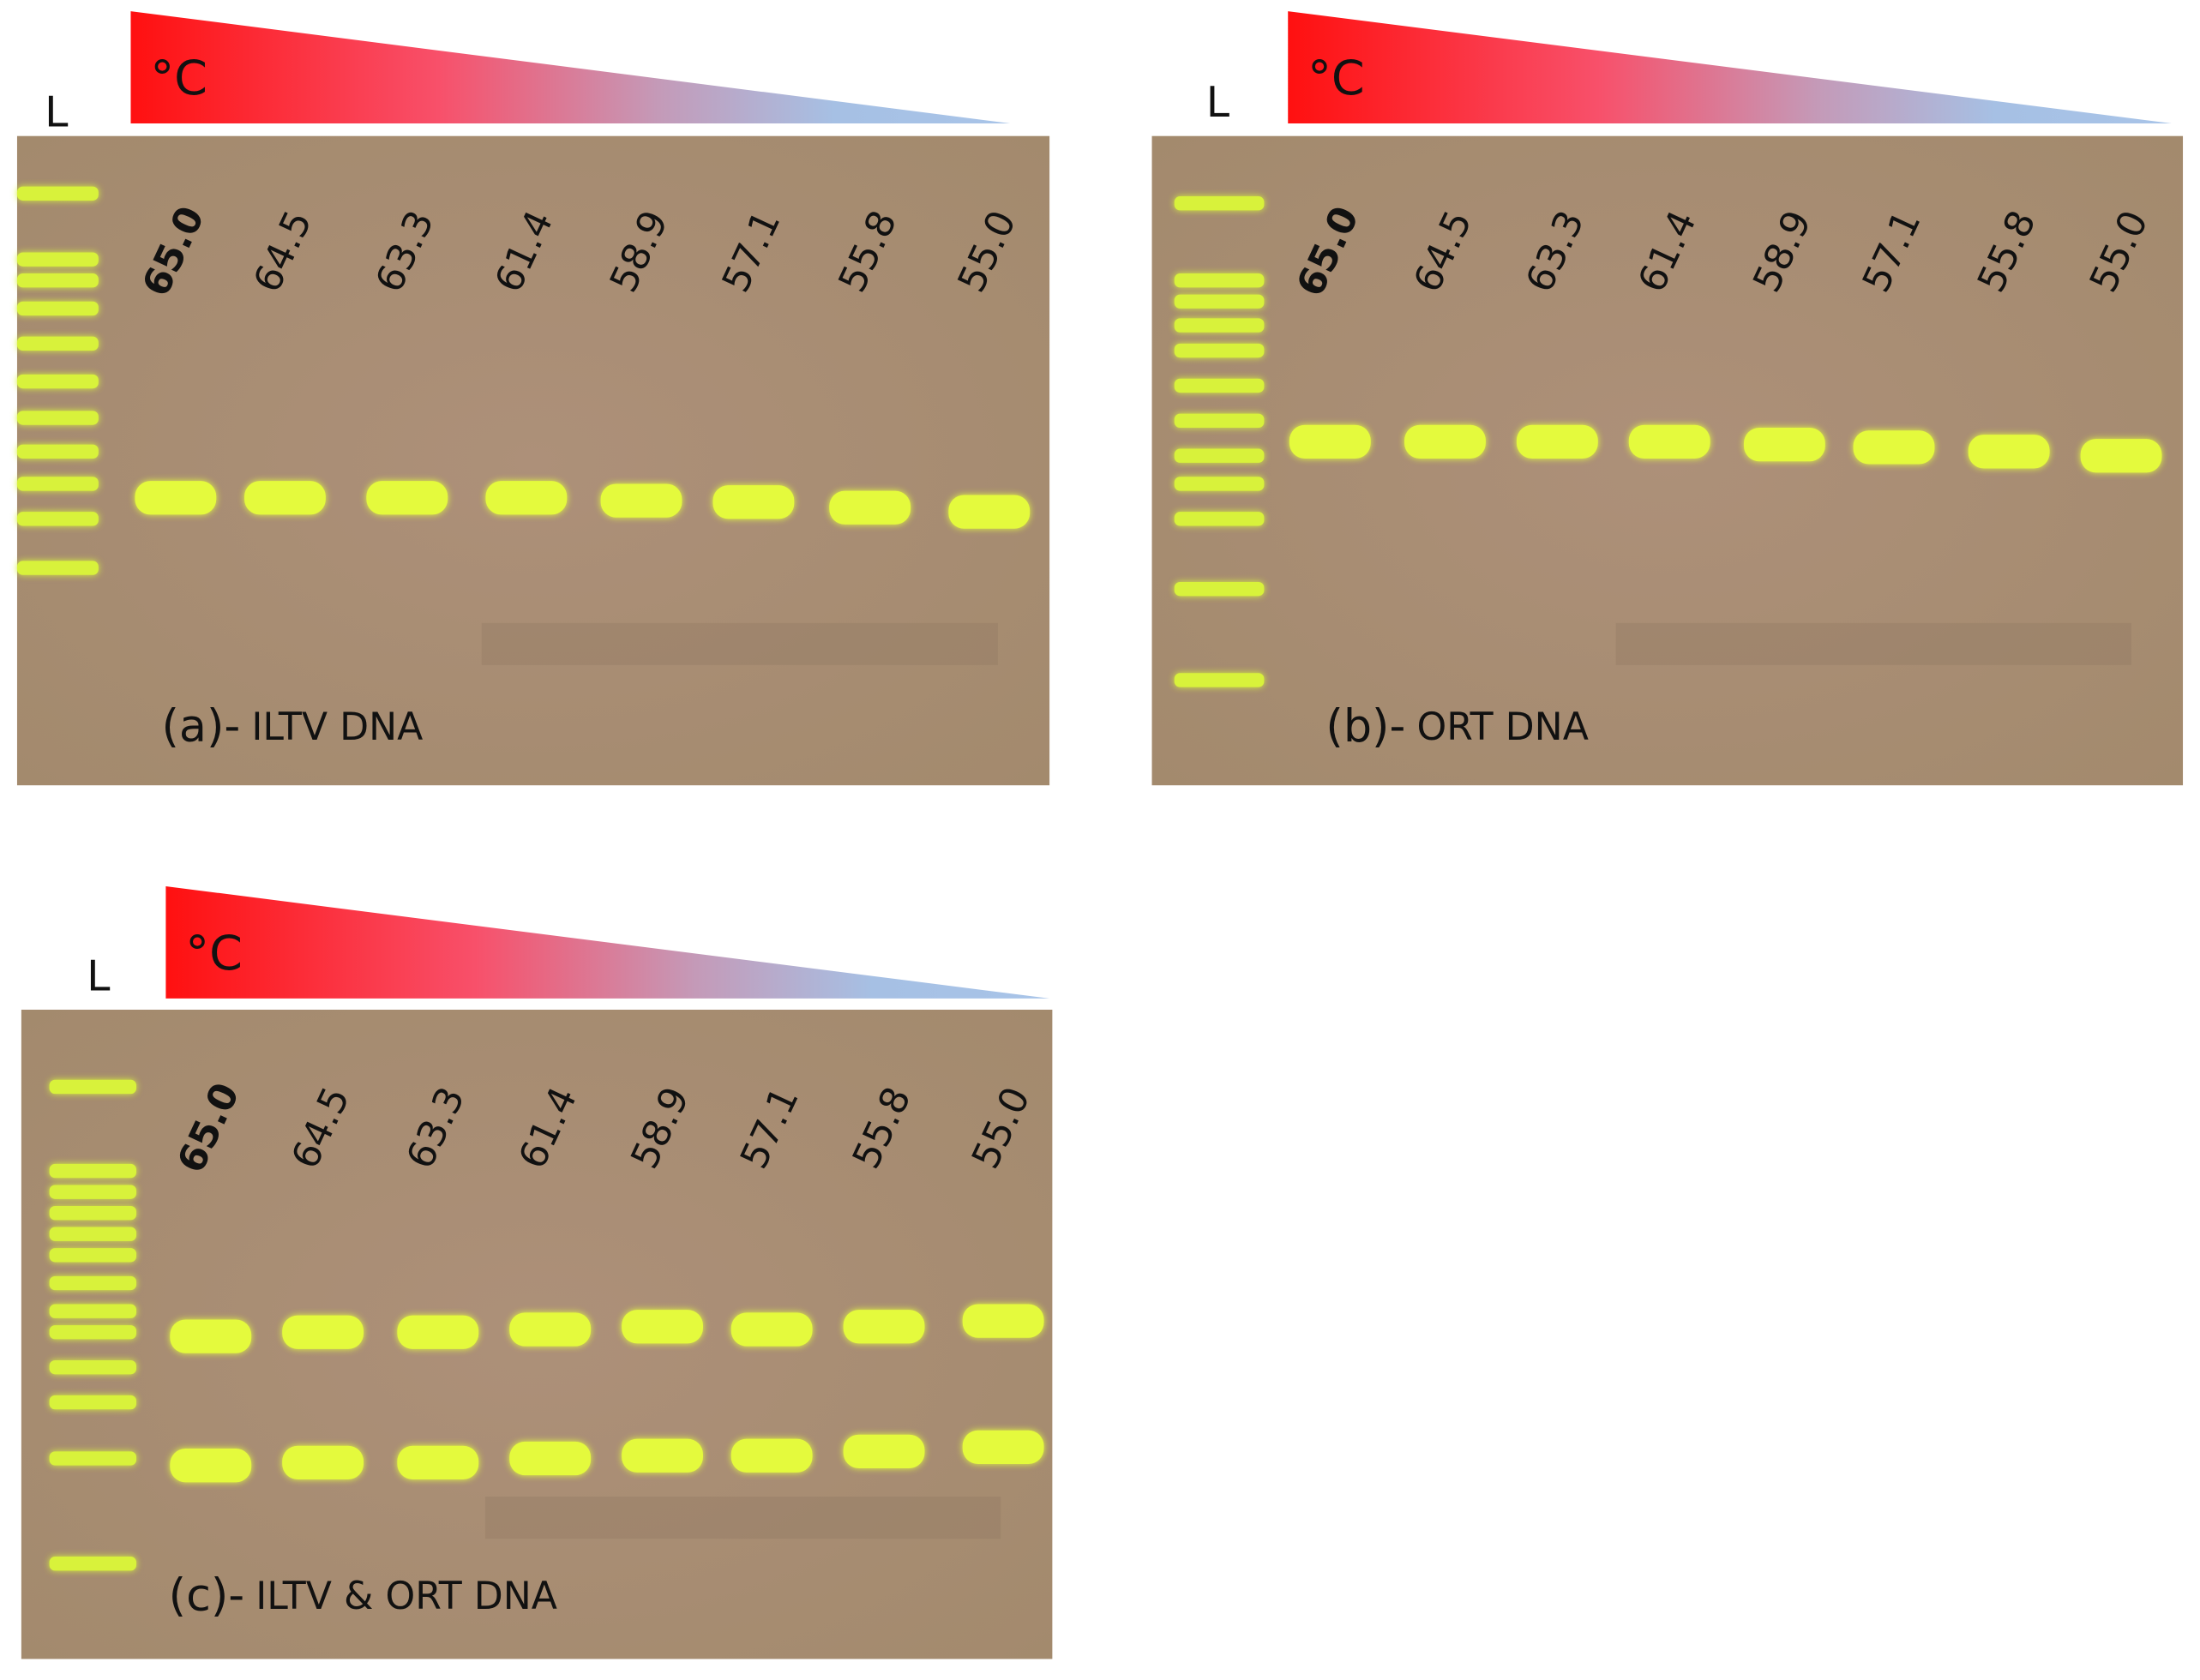 This screenshot has height=1680, width=2200. What do you see at coordinates (200, 726) in the screenshot?
I see `panel-label: (a)-` at bounding box center [200, 726].